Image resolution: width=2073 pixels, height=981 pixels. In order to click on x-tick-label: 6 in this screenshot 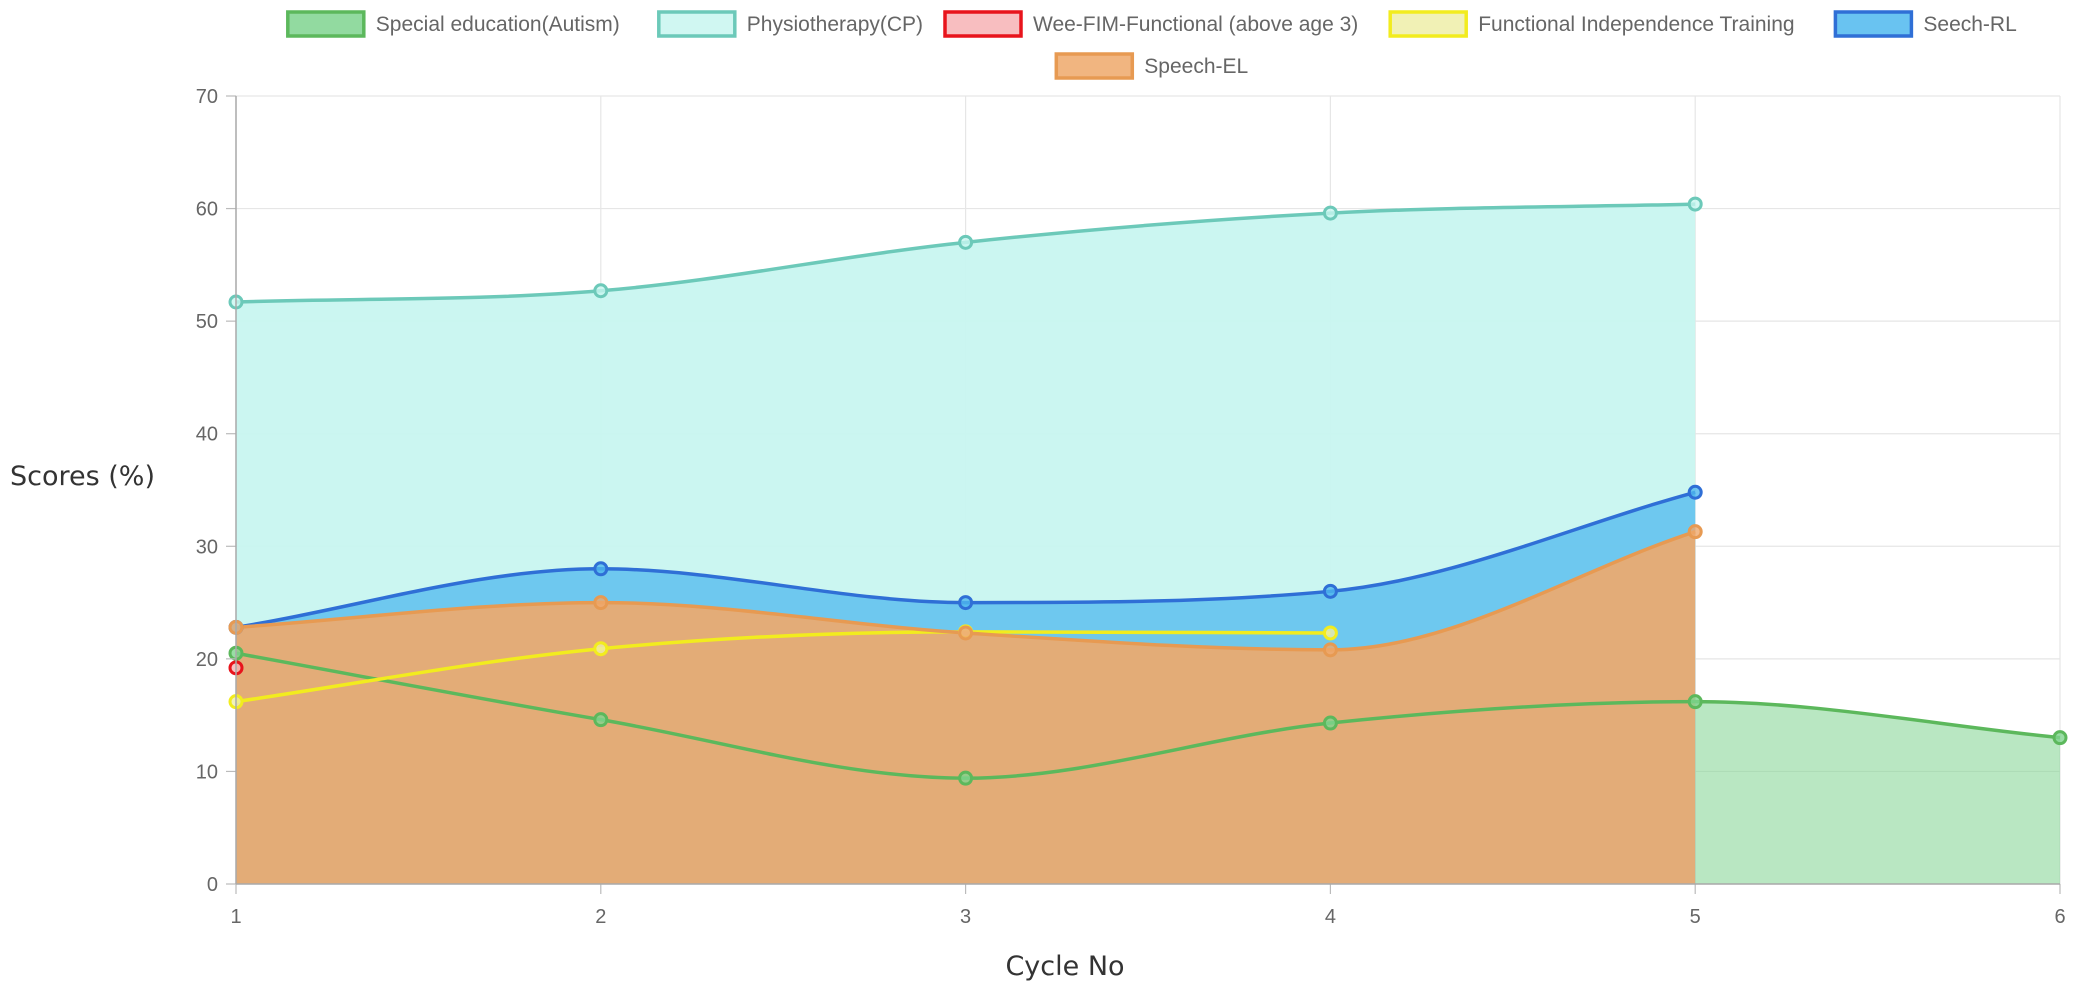, I will do `click(2059, 917)`.